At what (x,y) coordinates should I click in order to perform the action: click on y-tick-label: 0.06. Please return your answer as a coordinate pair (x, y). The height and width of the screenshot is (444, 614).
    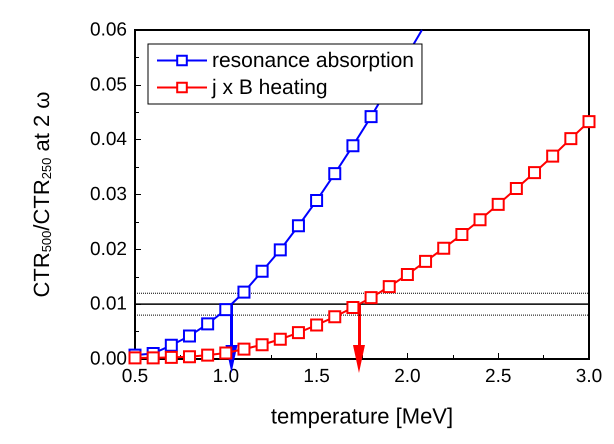
    Looking at the image, I should click on (108, 30).